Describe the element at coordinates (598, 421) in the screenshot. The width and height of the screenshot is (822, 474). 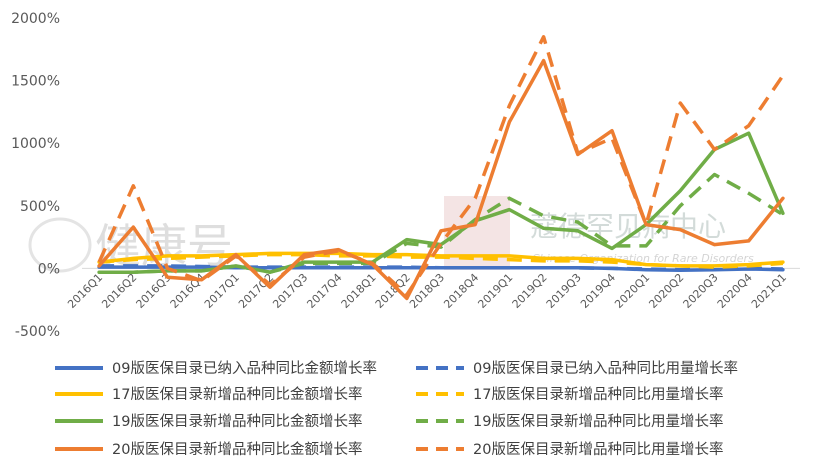
I see `legend-label: 19版医保目录新增品种同比用量增长率` at that location.